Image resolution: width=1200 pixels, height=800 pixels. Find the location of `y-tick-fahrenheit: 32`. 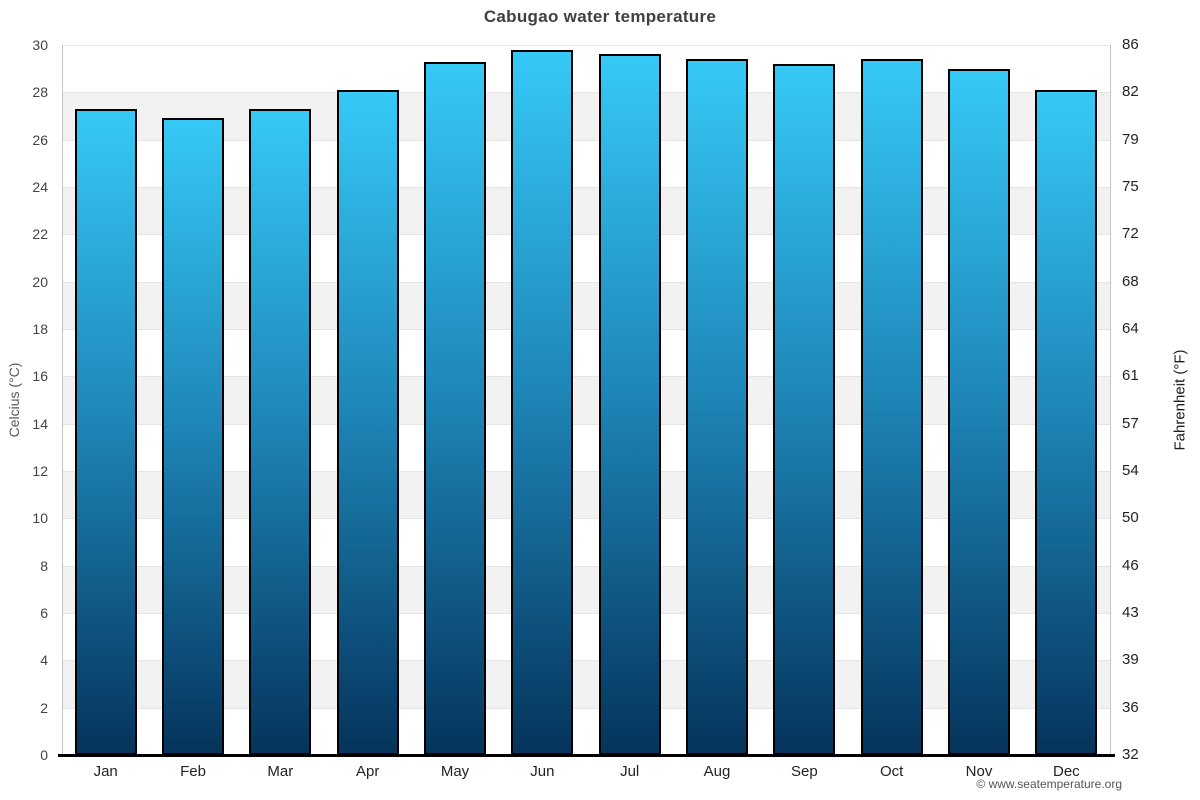

y-tick-fahrenheit: 32 is located at coordinates (1130, 754).